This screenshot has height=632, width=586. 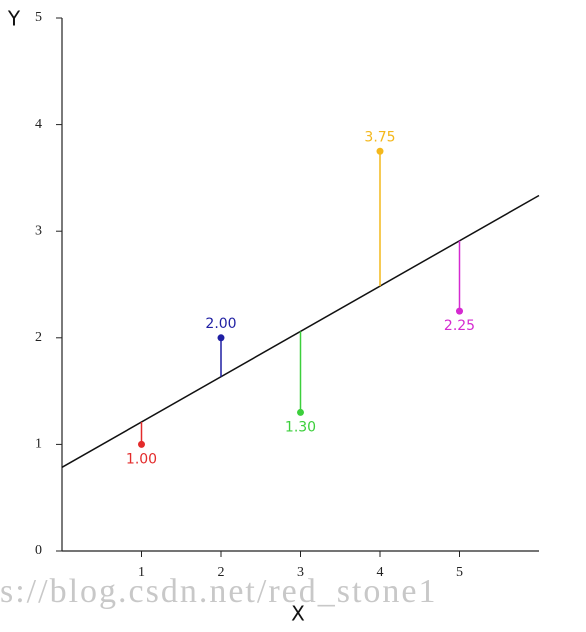 I want to click on x-tick-label: 1, so click(x=141, y=572).